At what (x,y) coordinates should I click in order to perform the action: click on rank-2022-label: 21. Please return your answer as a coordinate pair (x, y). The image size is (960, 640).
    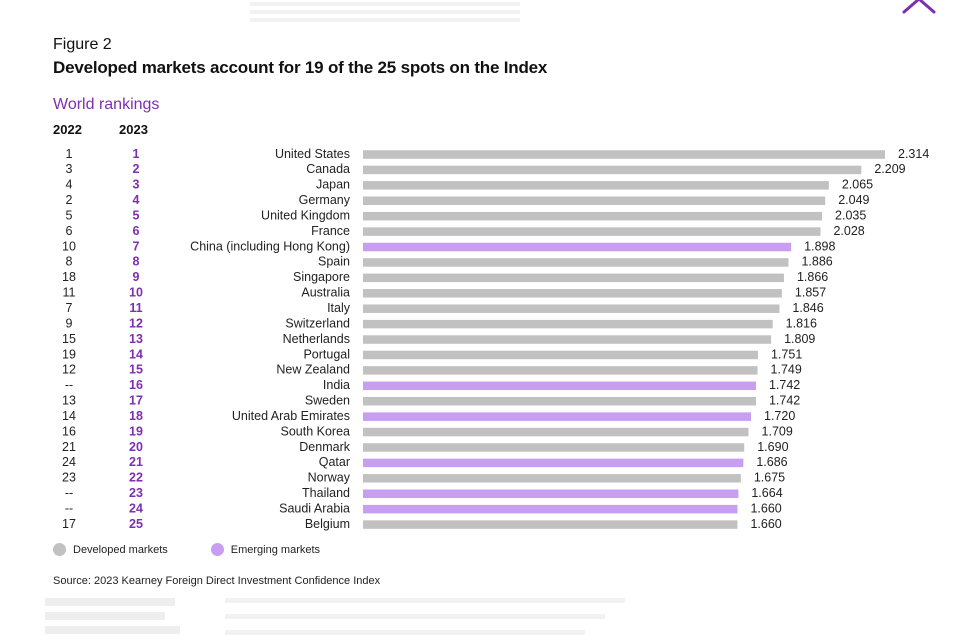
    Looking at the image, I should click on (69, 447).